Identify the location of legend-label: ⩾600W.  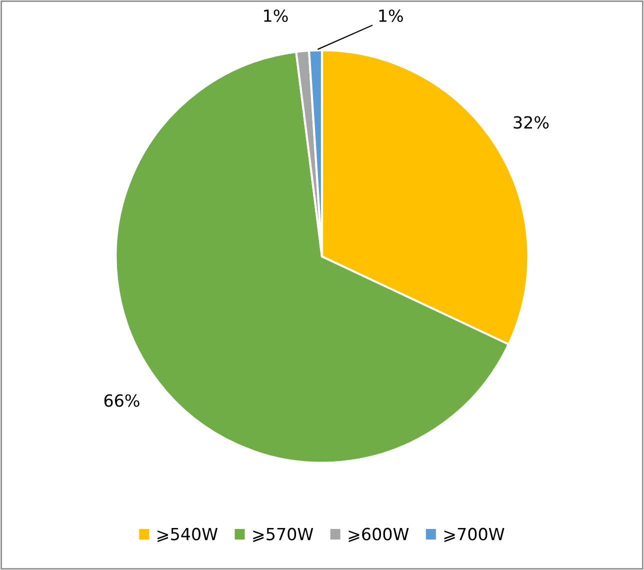
(378, 535).